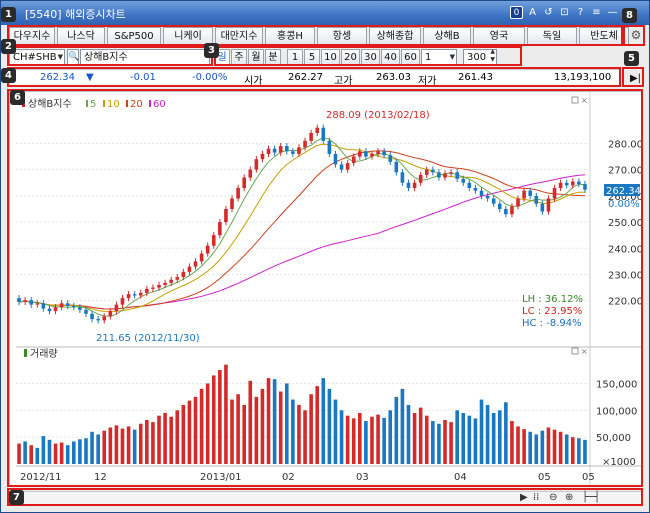 The height and width of the screenshot is (513, 650). I want to click on range-handle-icon: ├─┤, so click(591, 497).